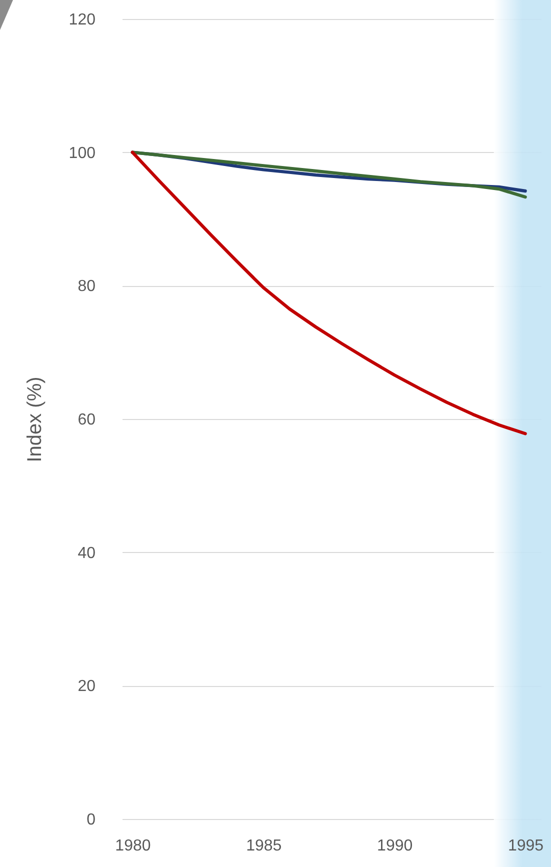 This screenshot has width=551, height=867. What do you see at coordinates (526, 846) in the screenshot?
I see `x-tick-label: 1995` at bounding box center [526, 846].